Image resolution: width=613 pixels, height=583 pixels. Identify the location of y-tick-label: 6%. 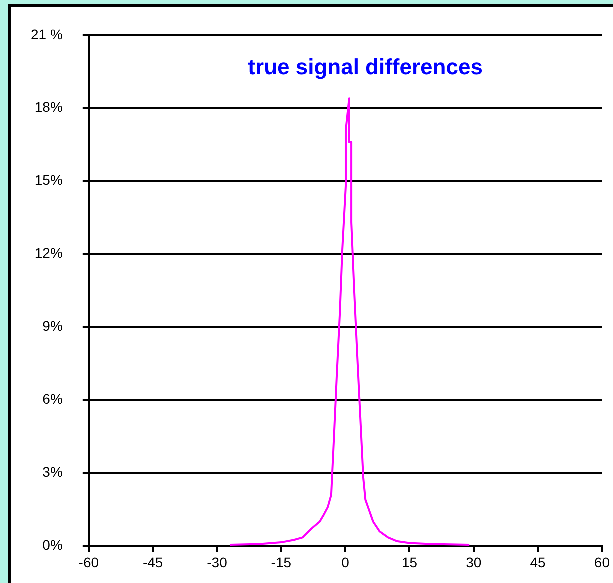
(52, 399).